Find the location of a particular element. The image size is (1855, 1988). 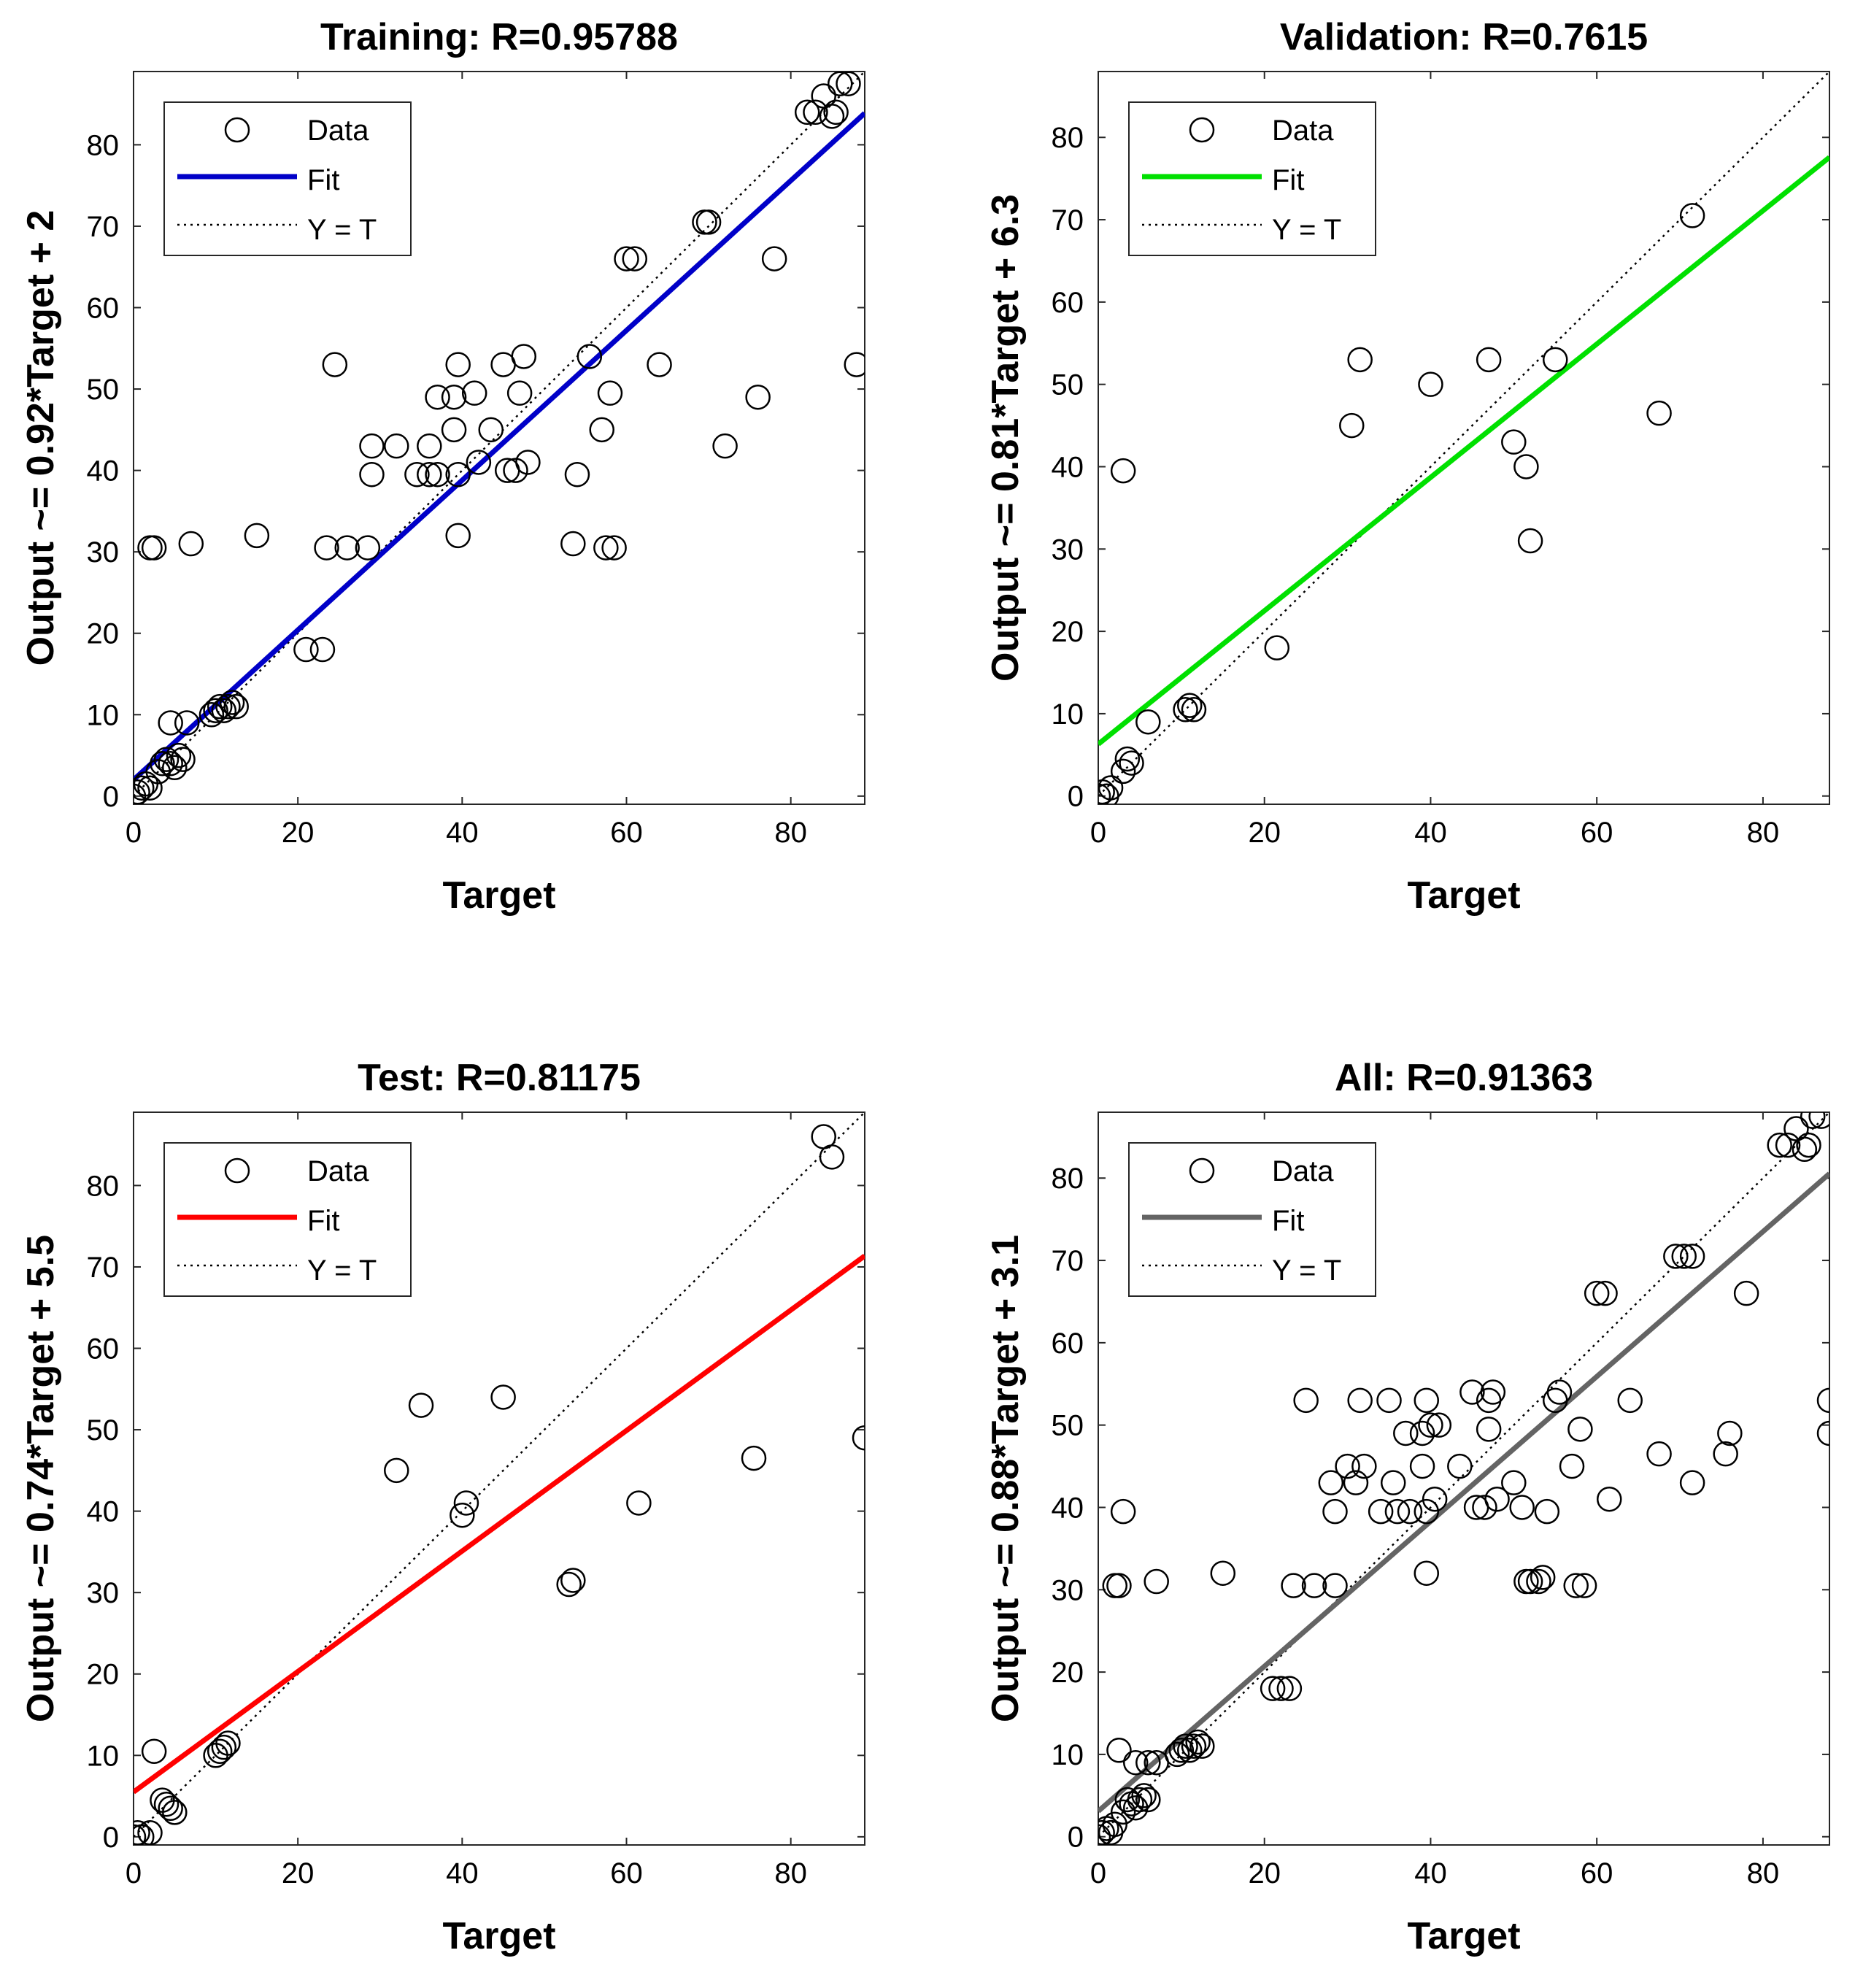

chart-3-y-tick-label: 60 is located at coordinates (103, 1349).